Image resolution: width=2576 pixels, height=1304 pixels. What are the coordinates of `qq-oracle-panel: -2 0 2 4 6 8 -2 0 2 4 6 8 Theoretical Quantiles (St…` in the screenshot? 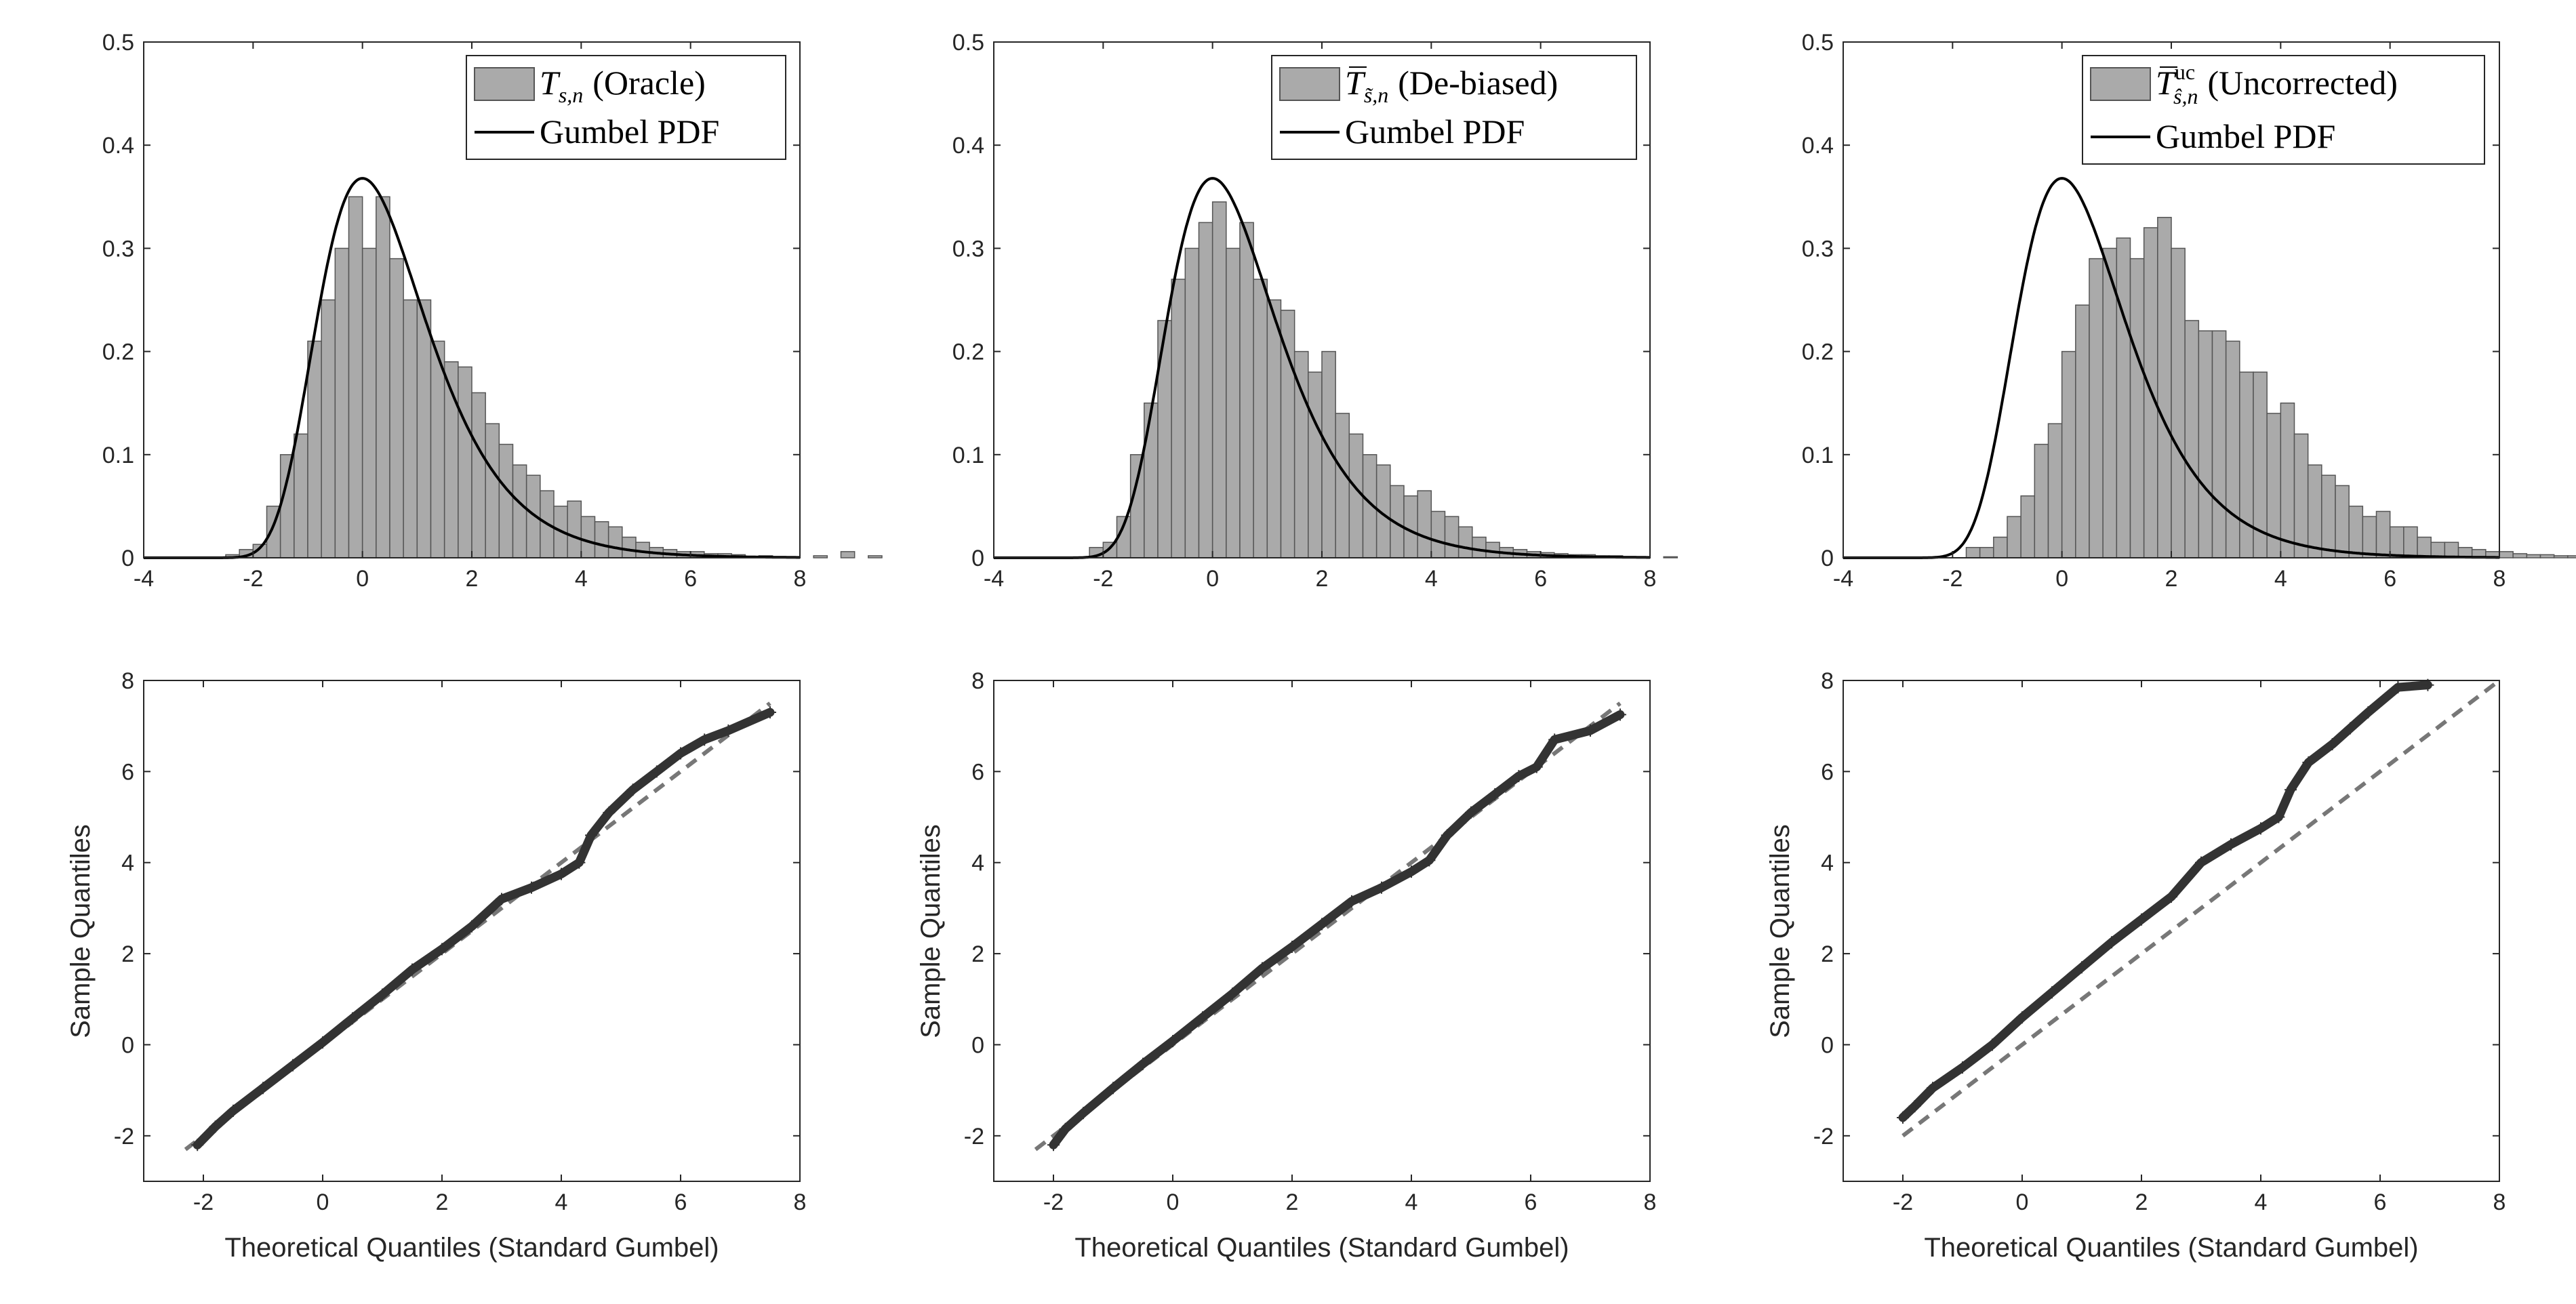 It's located at (436, 965).